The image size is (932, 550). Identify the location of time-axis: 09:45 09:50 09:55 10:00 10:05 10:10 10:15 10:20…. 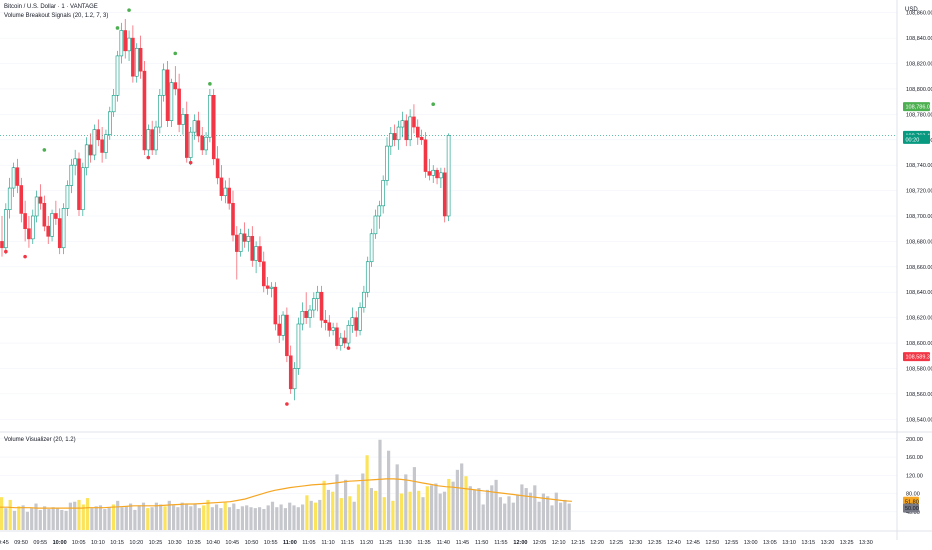
(436, 543).